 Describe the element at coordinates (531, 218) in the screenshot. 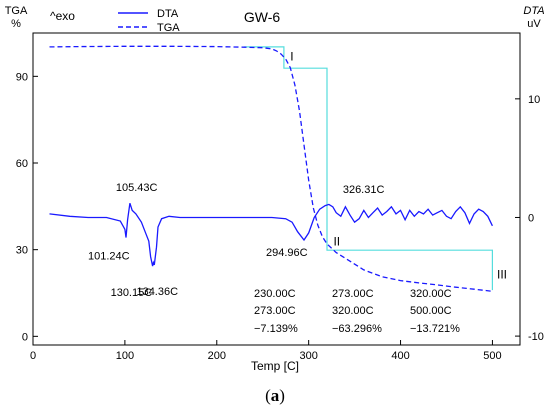

I see `right-tick-label: 0` at that location.